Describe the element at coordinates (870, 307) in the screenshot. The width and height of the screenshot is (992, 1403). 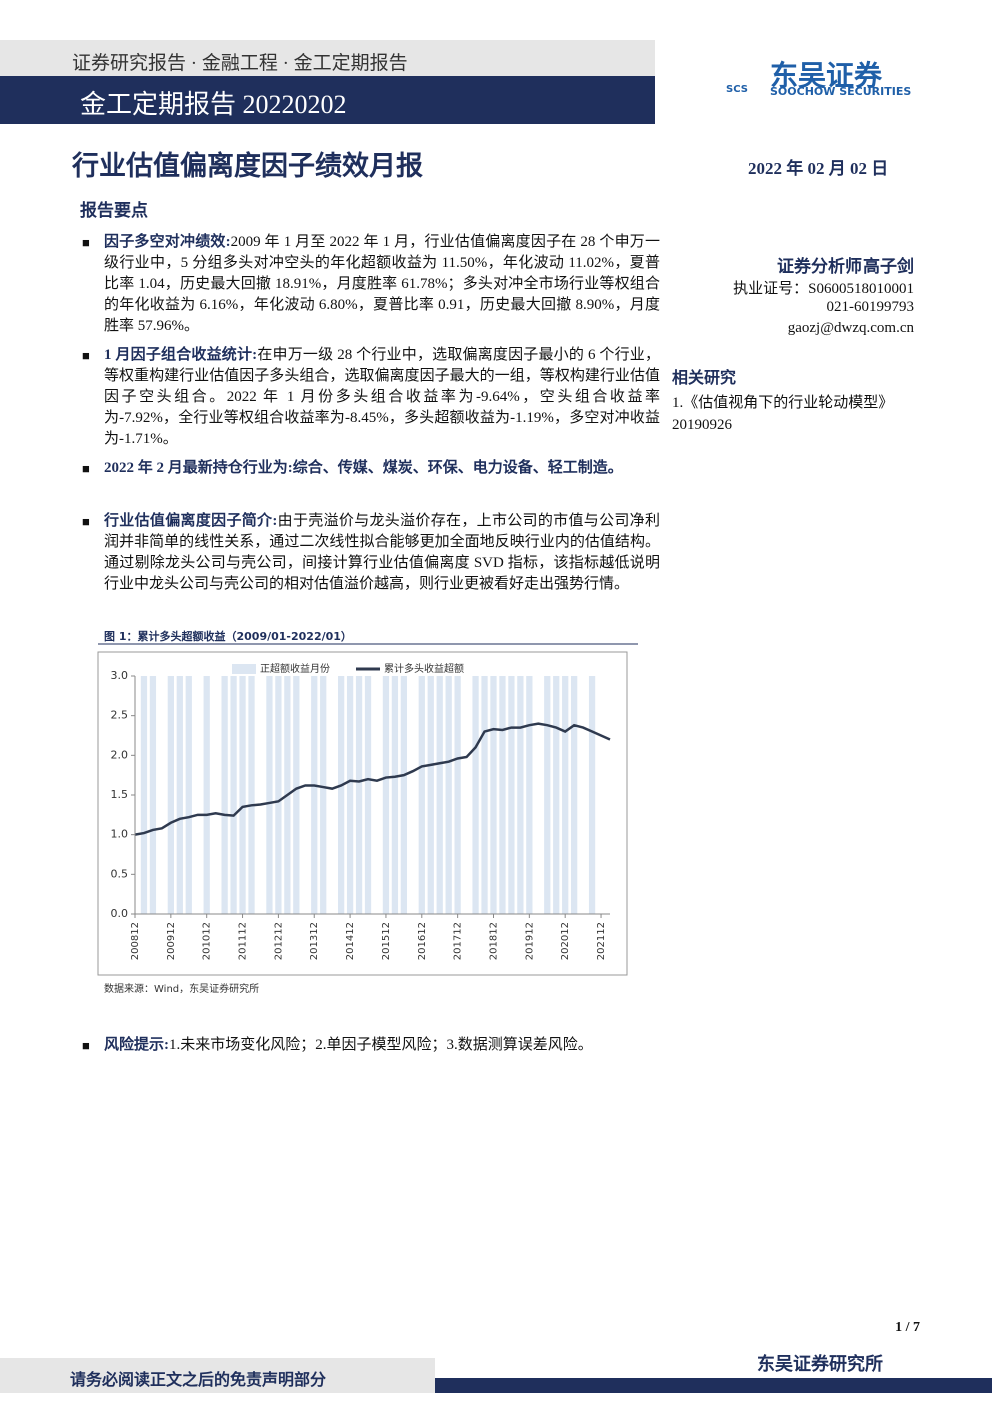
I see `analyst-phone: 021-60199793` at that location.